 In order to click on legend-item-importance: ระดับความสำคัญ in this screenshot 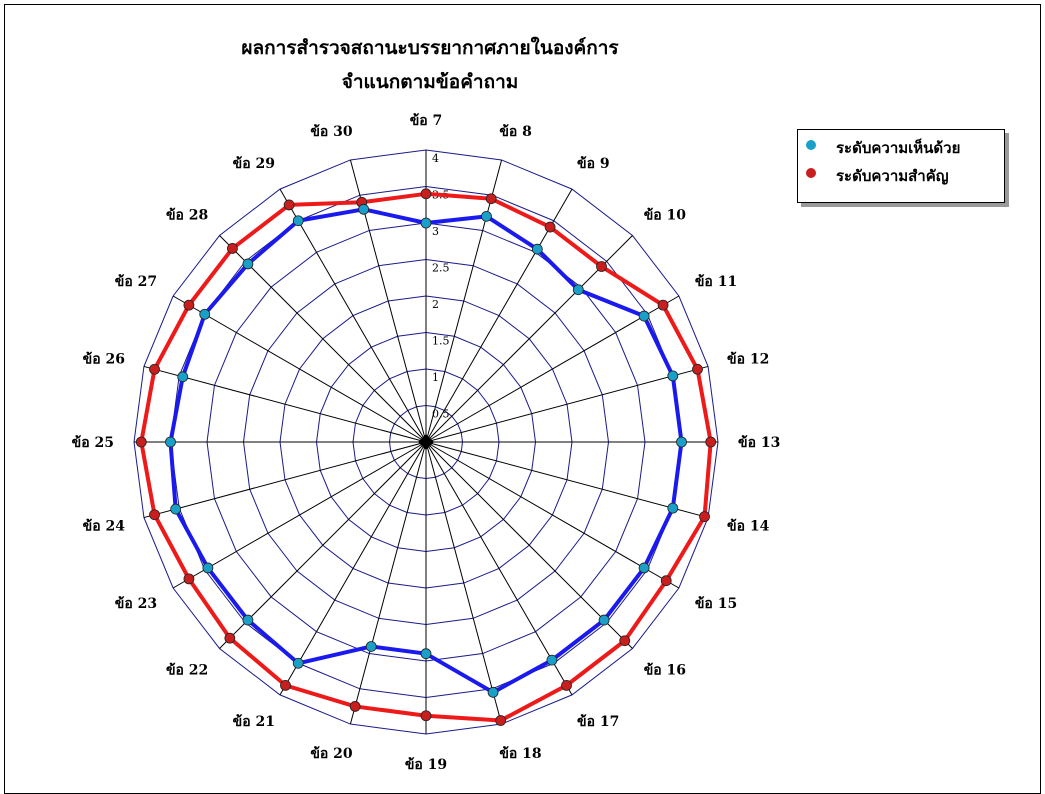, I will do `click(904, 175)`.